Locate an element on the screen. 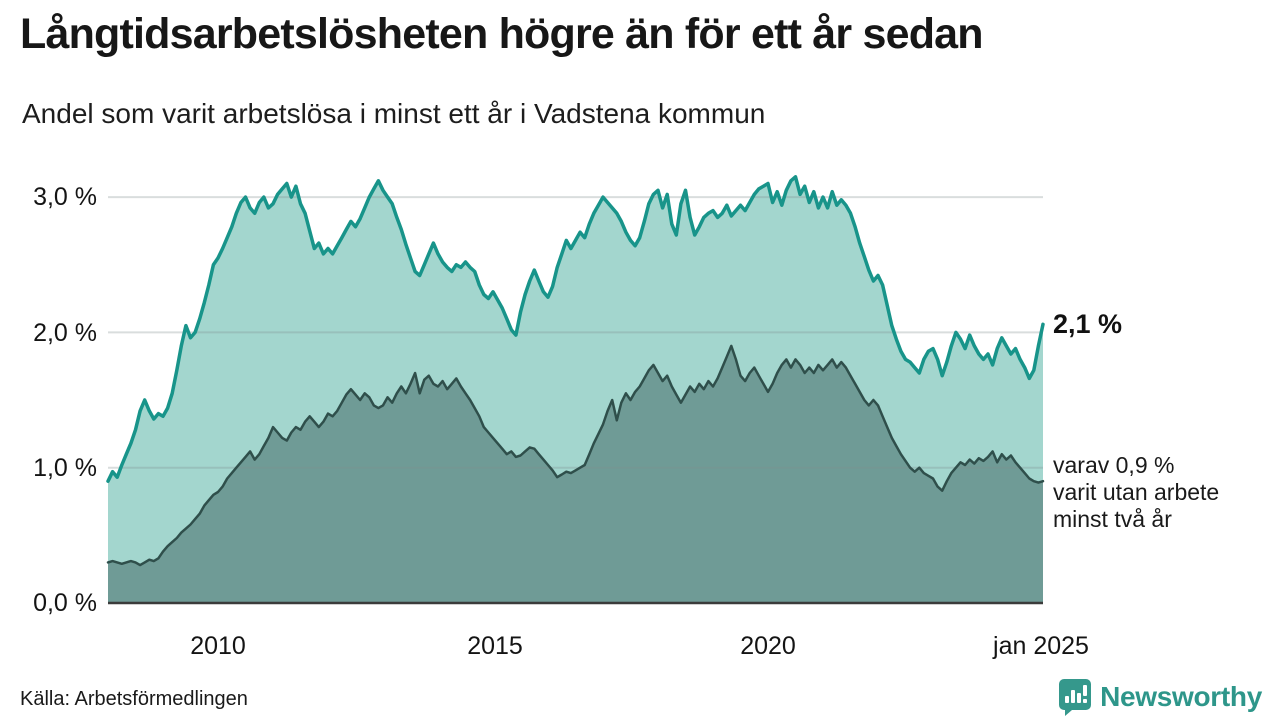  x-axis-tick-2015: 2015 is located at coordinates (495, 646).